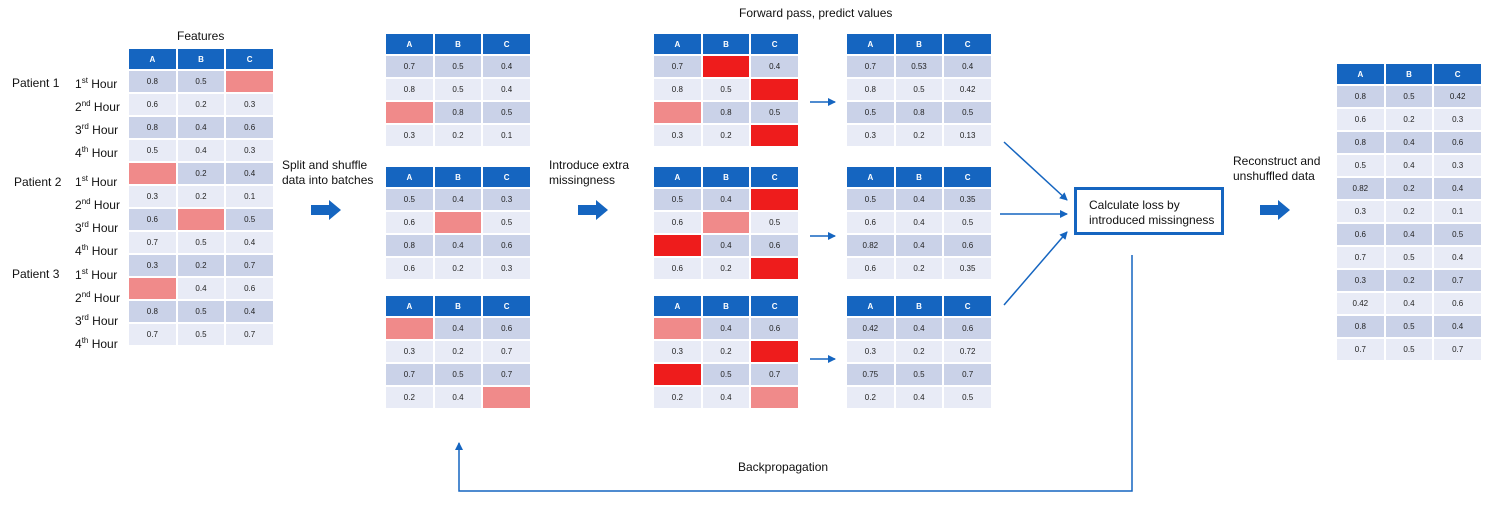  I want to click on hour-label: 3rd Hour, so click(97, 320).